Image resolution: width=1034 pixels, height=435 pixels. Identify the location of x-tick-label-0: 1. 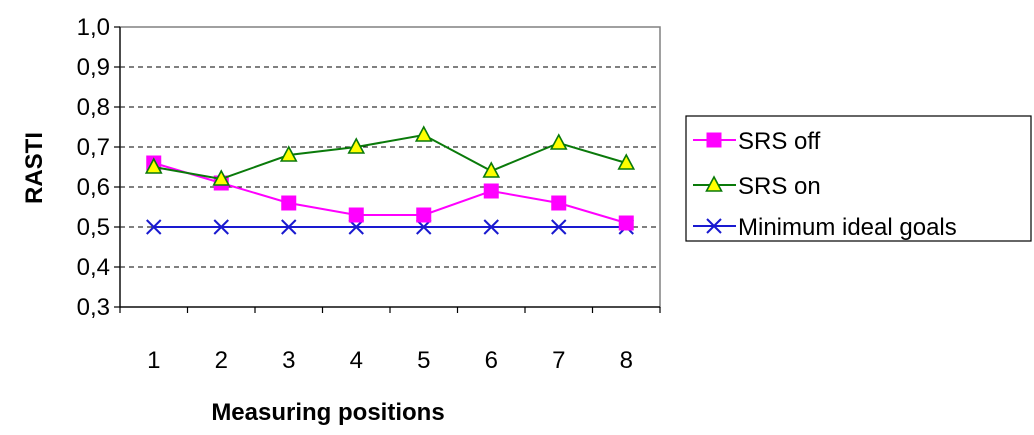
(153, 360).